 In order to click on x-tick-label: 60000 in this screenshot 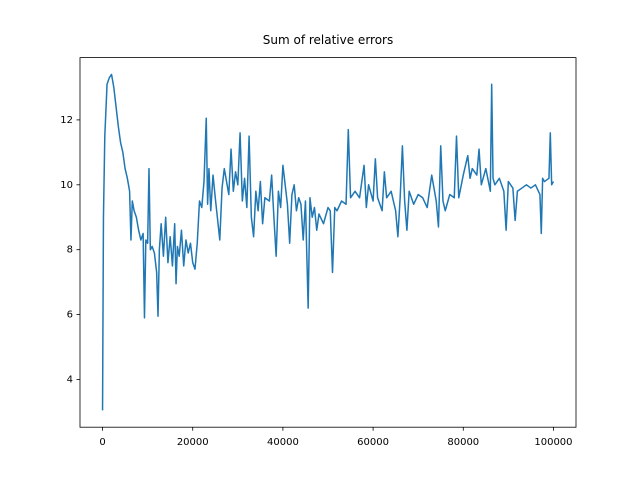, I will do `click(373, 442)`.